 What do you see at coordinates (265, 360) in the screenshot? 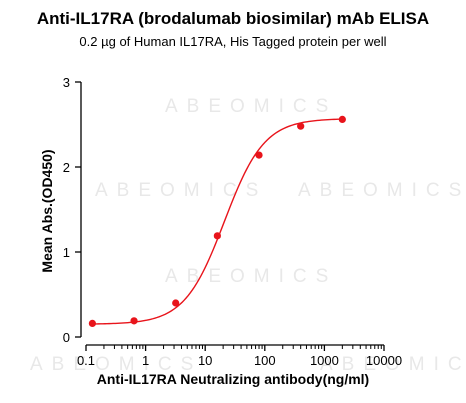
I see `x-tick-label: 100` at bounding box center [265, 360].